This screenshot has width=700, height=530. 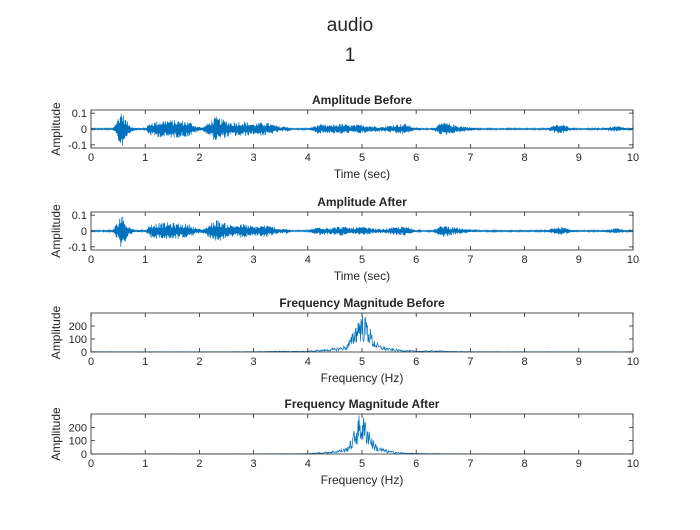 I want to click on subplot-title: Amplitude After, so click(x=362, y=202).